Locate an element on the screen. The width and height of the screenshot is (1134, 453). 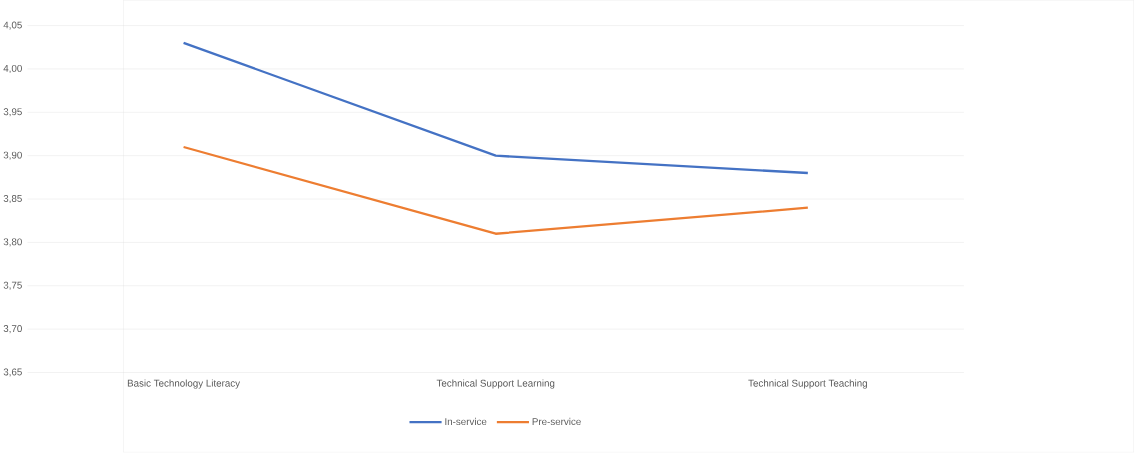
y-tick-label: 3,70 is located at coordinates (12, 329).